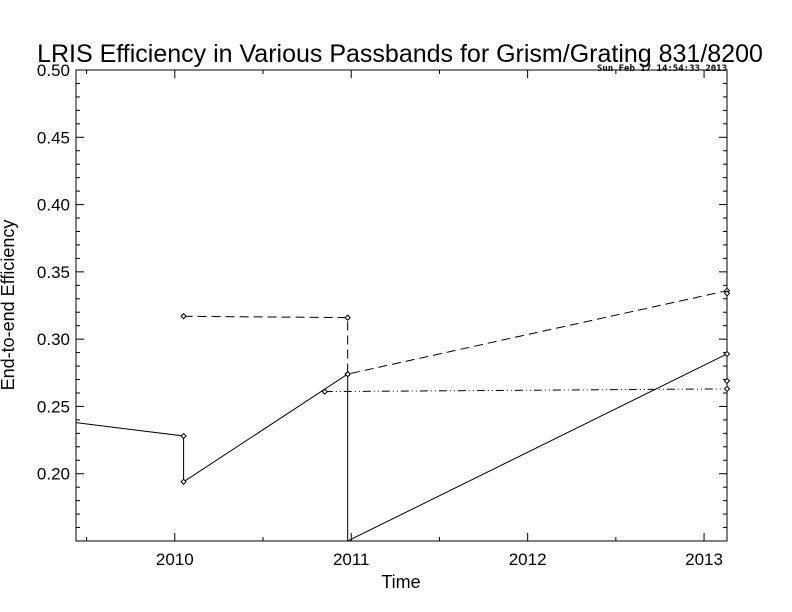  Describe the element at coordinates (53, 339) in the screenshot. I see `y-tick-label: 0.30` at that location.